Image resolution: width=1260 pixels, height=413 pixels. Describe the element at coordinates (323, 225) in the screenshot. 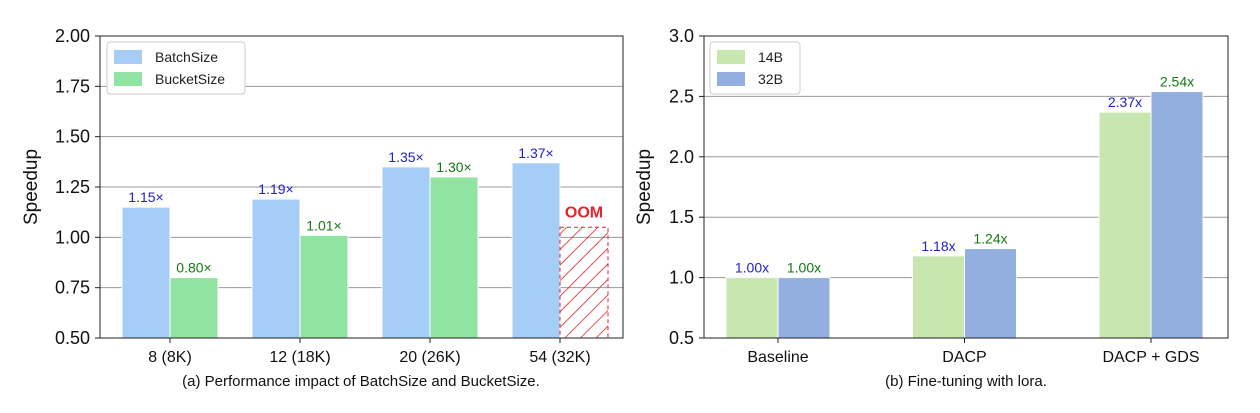

I see `chart-a-data-label-bucketsize-12-18k: 1.01×` at that location.